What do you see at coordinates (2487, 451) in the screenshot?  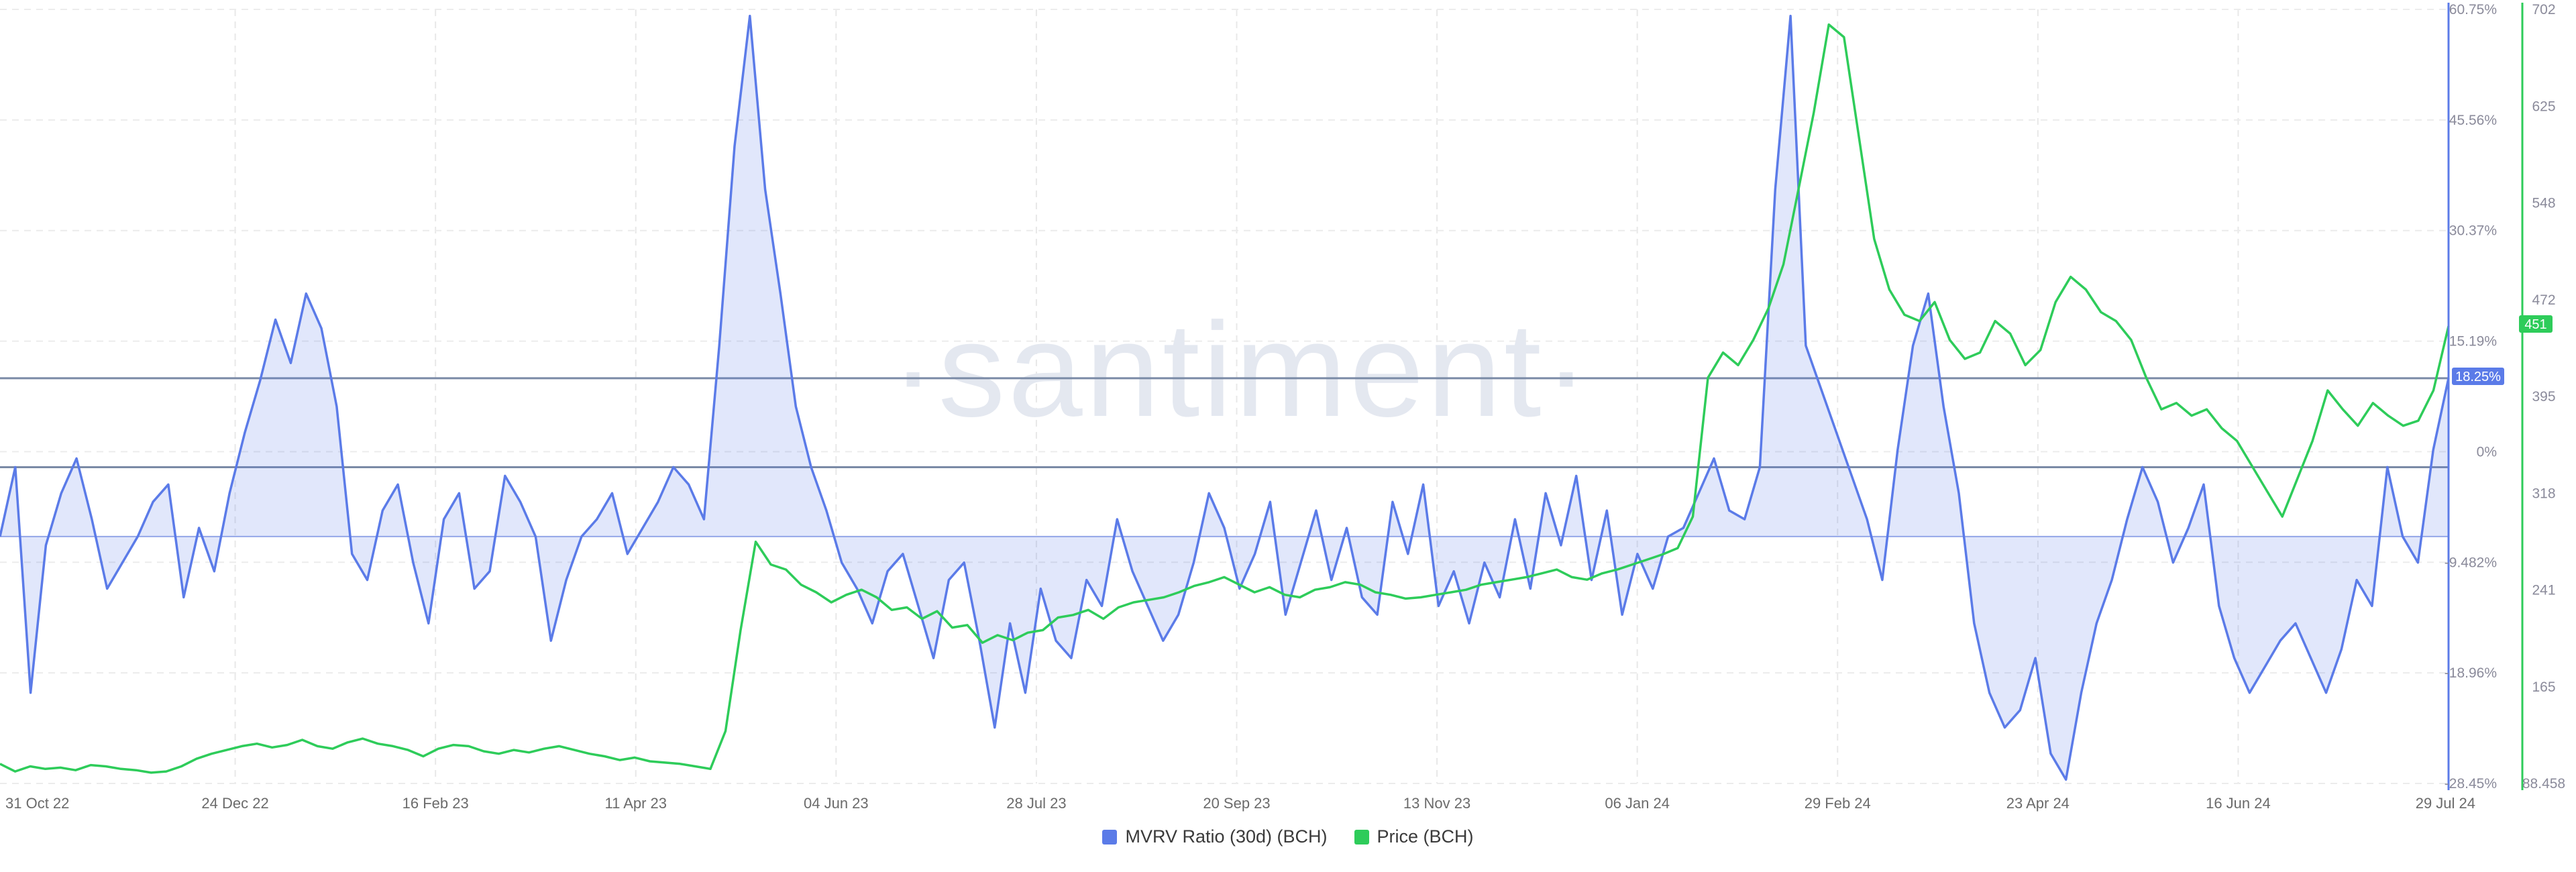 I see `mvrv-tick-label: 0%` at bounding box center [2487, 451].